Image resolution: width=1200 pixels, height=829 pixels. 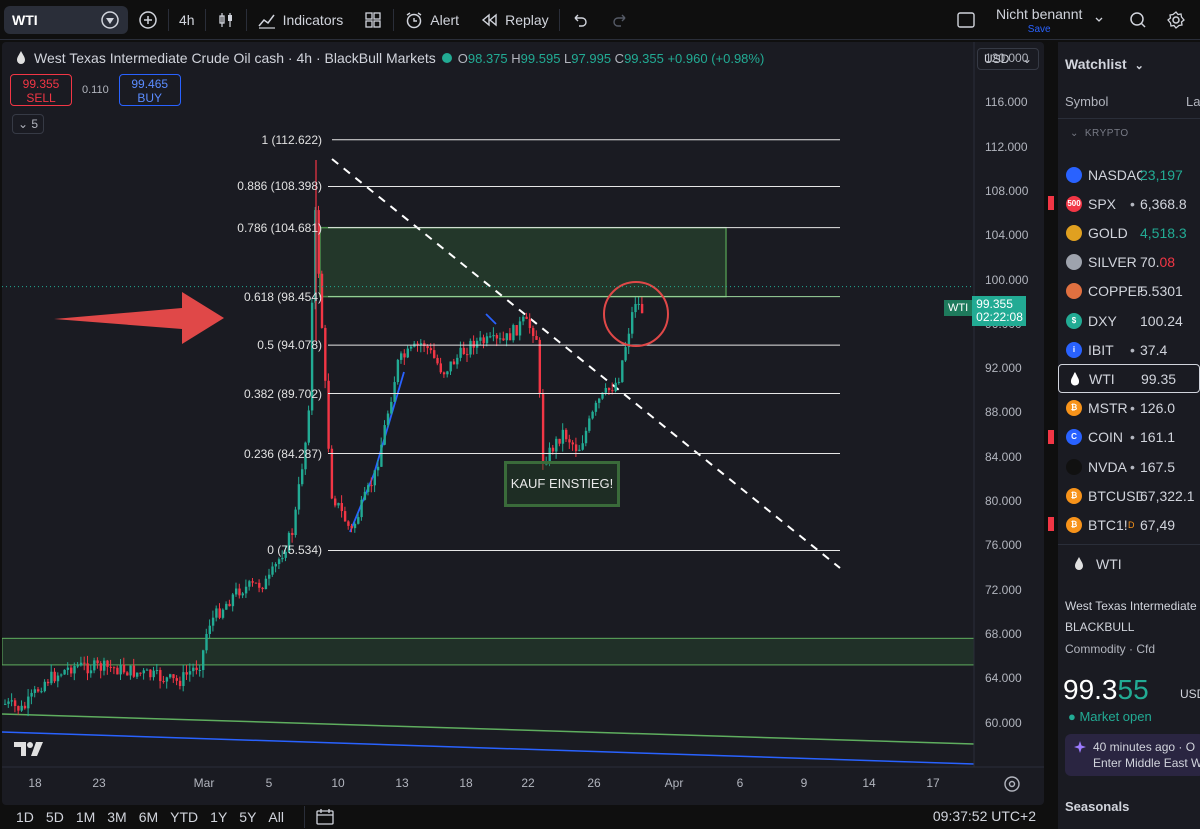 I want to click on chart-type-button, so click(x=226, y=20).